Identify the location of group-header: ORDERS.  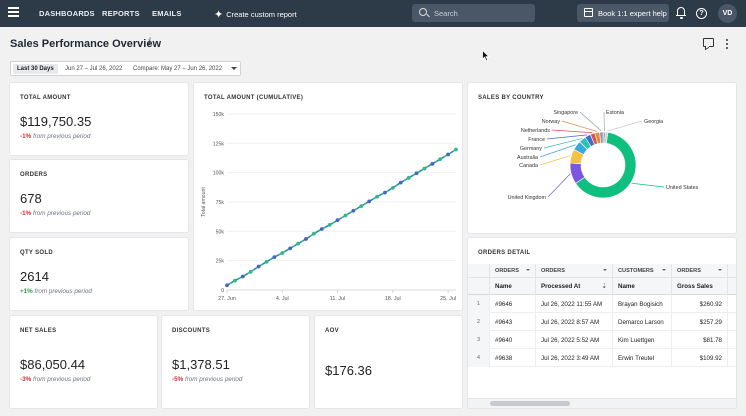
(574, 271).